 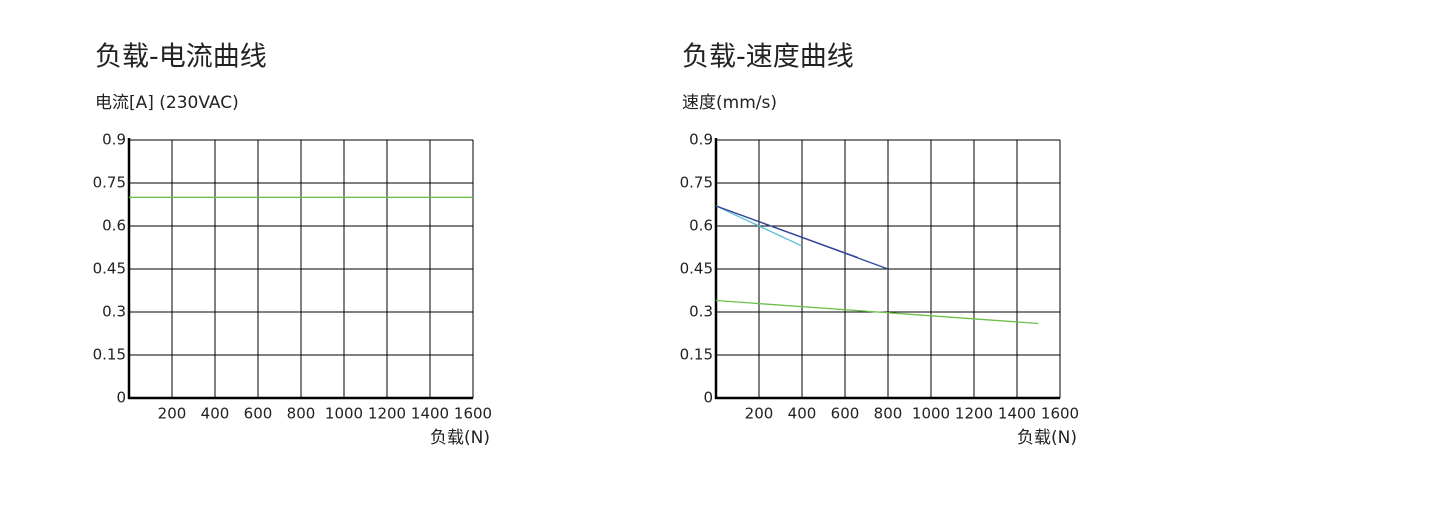 What do you see at coordinates (768, 57) in the screenshot?
I see `chart-title: 负载-速度曲线` at bounding box center [768, 57].